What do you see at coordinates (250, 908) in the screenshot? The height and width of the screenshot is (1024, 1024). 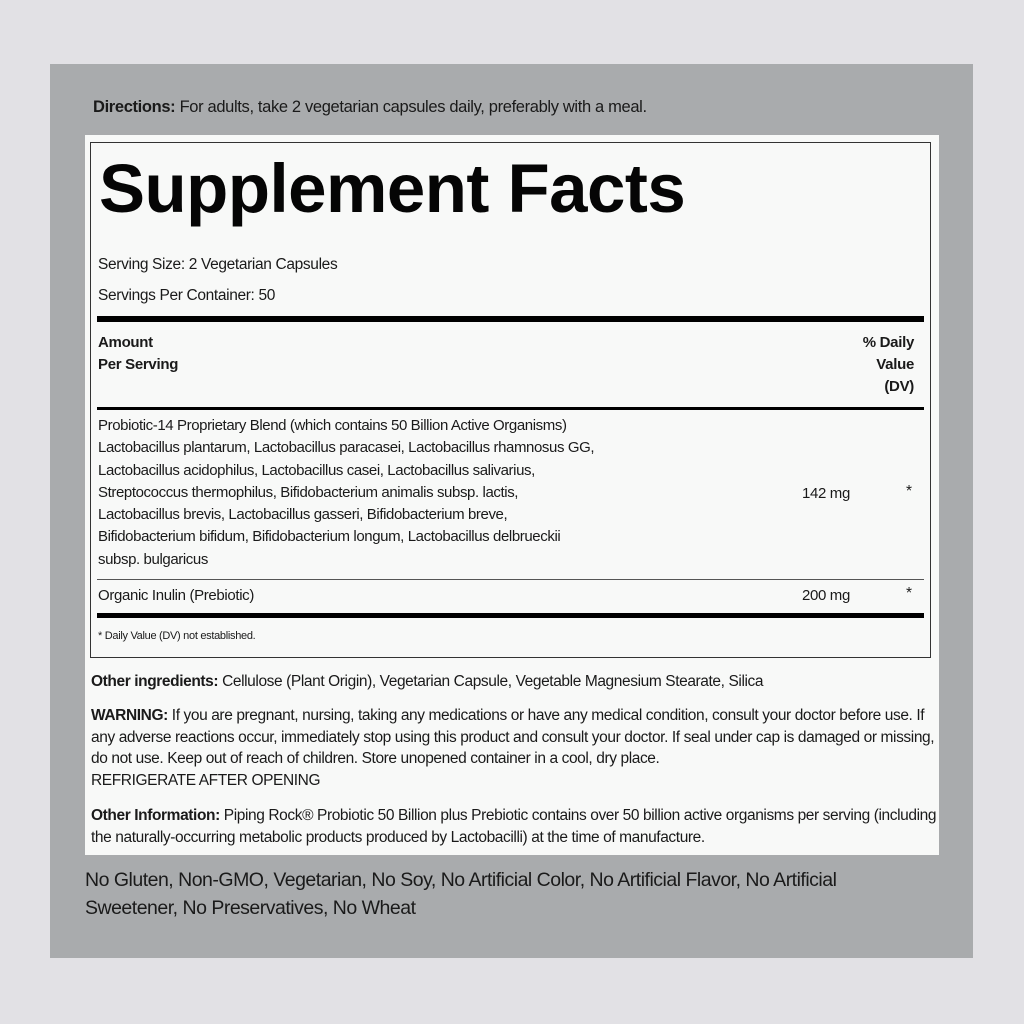 I see `claims-line: Sweetener, No Preservatives, No Wheat` at bounding box center [250, 908].